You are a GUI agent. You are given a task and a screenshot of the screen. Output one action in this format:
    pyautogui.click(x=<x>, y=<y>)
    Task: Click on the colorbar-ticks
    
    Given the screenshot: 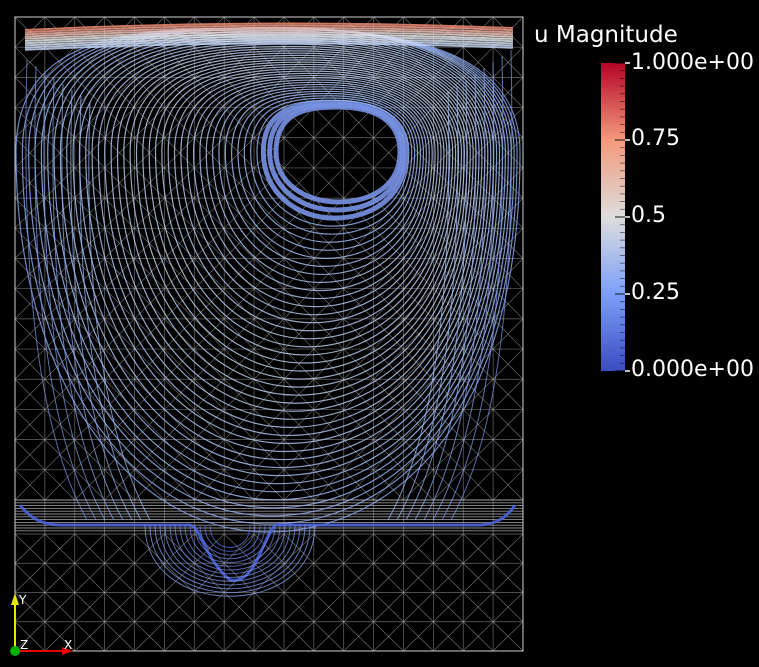 What is the action you would take?
    pyautogui.click(x=622, y=217)
    